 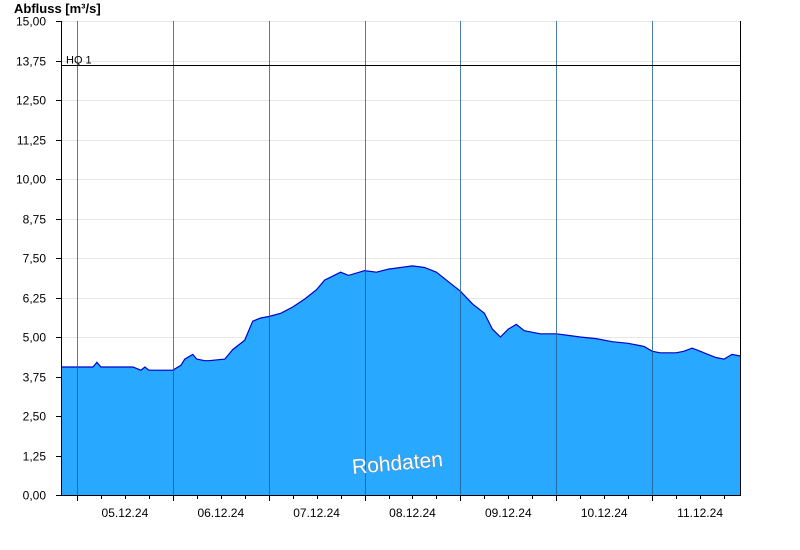 I want to click on x-tick-label: 09.12.24, so click(x=508, y=513).